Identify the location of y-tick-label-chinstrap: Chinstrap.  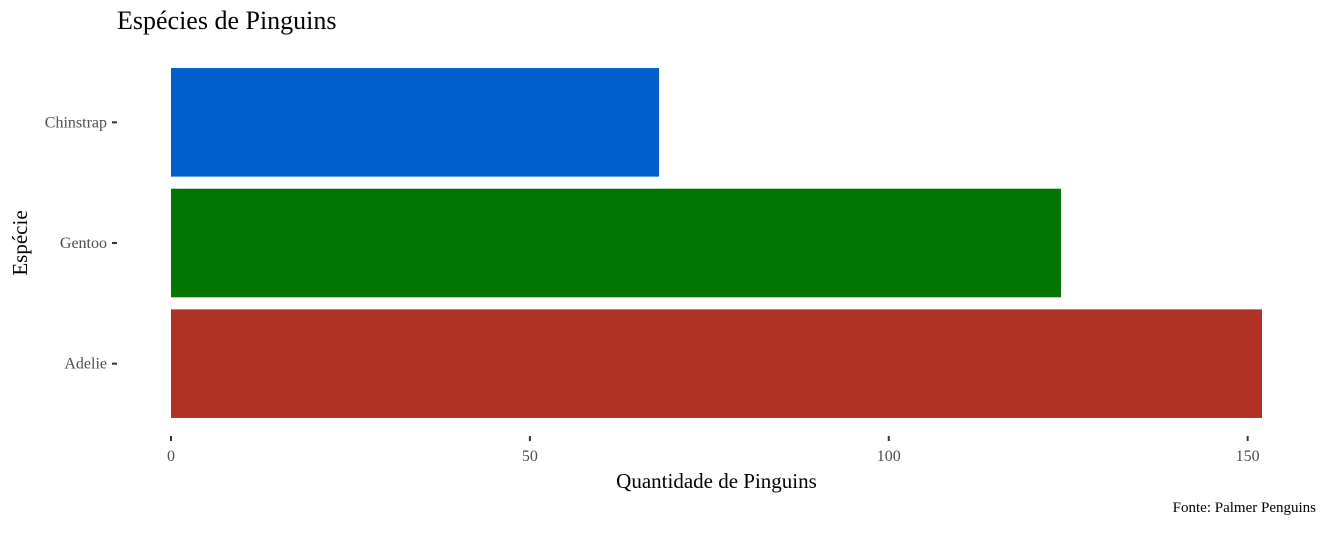
(76, 122).